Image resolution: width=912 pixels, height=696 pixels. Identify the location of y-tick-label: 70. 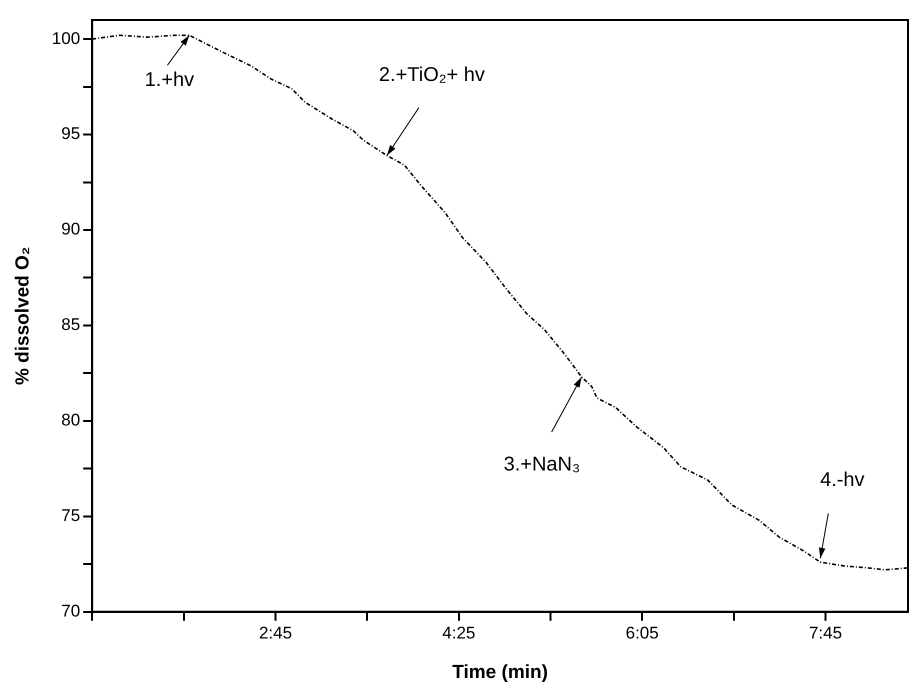
(70, 610).